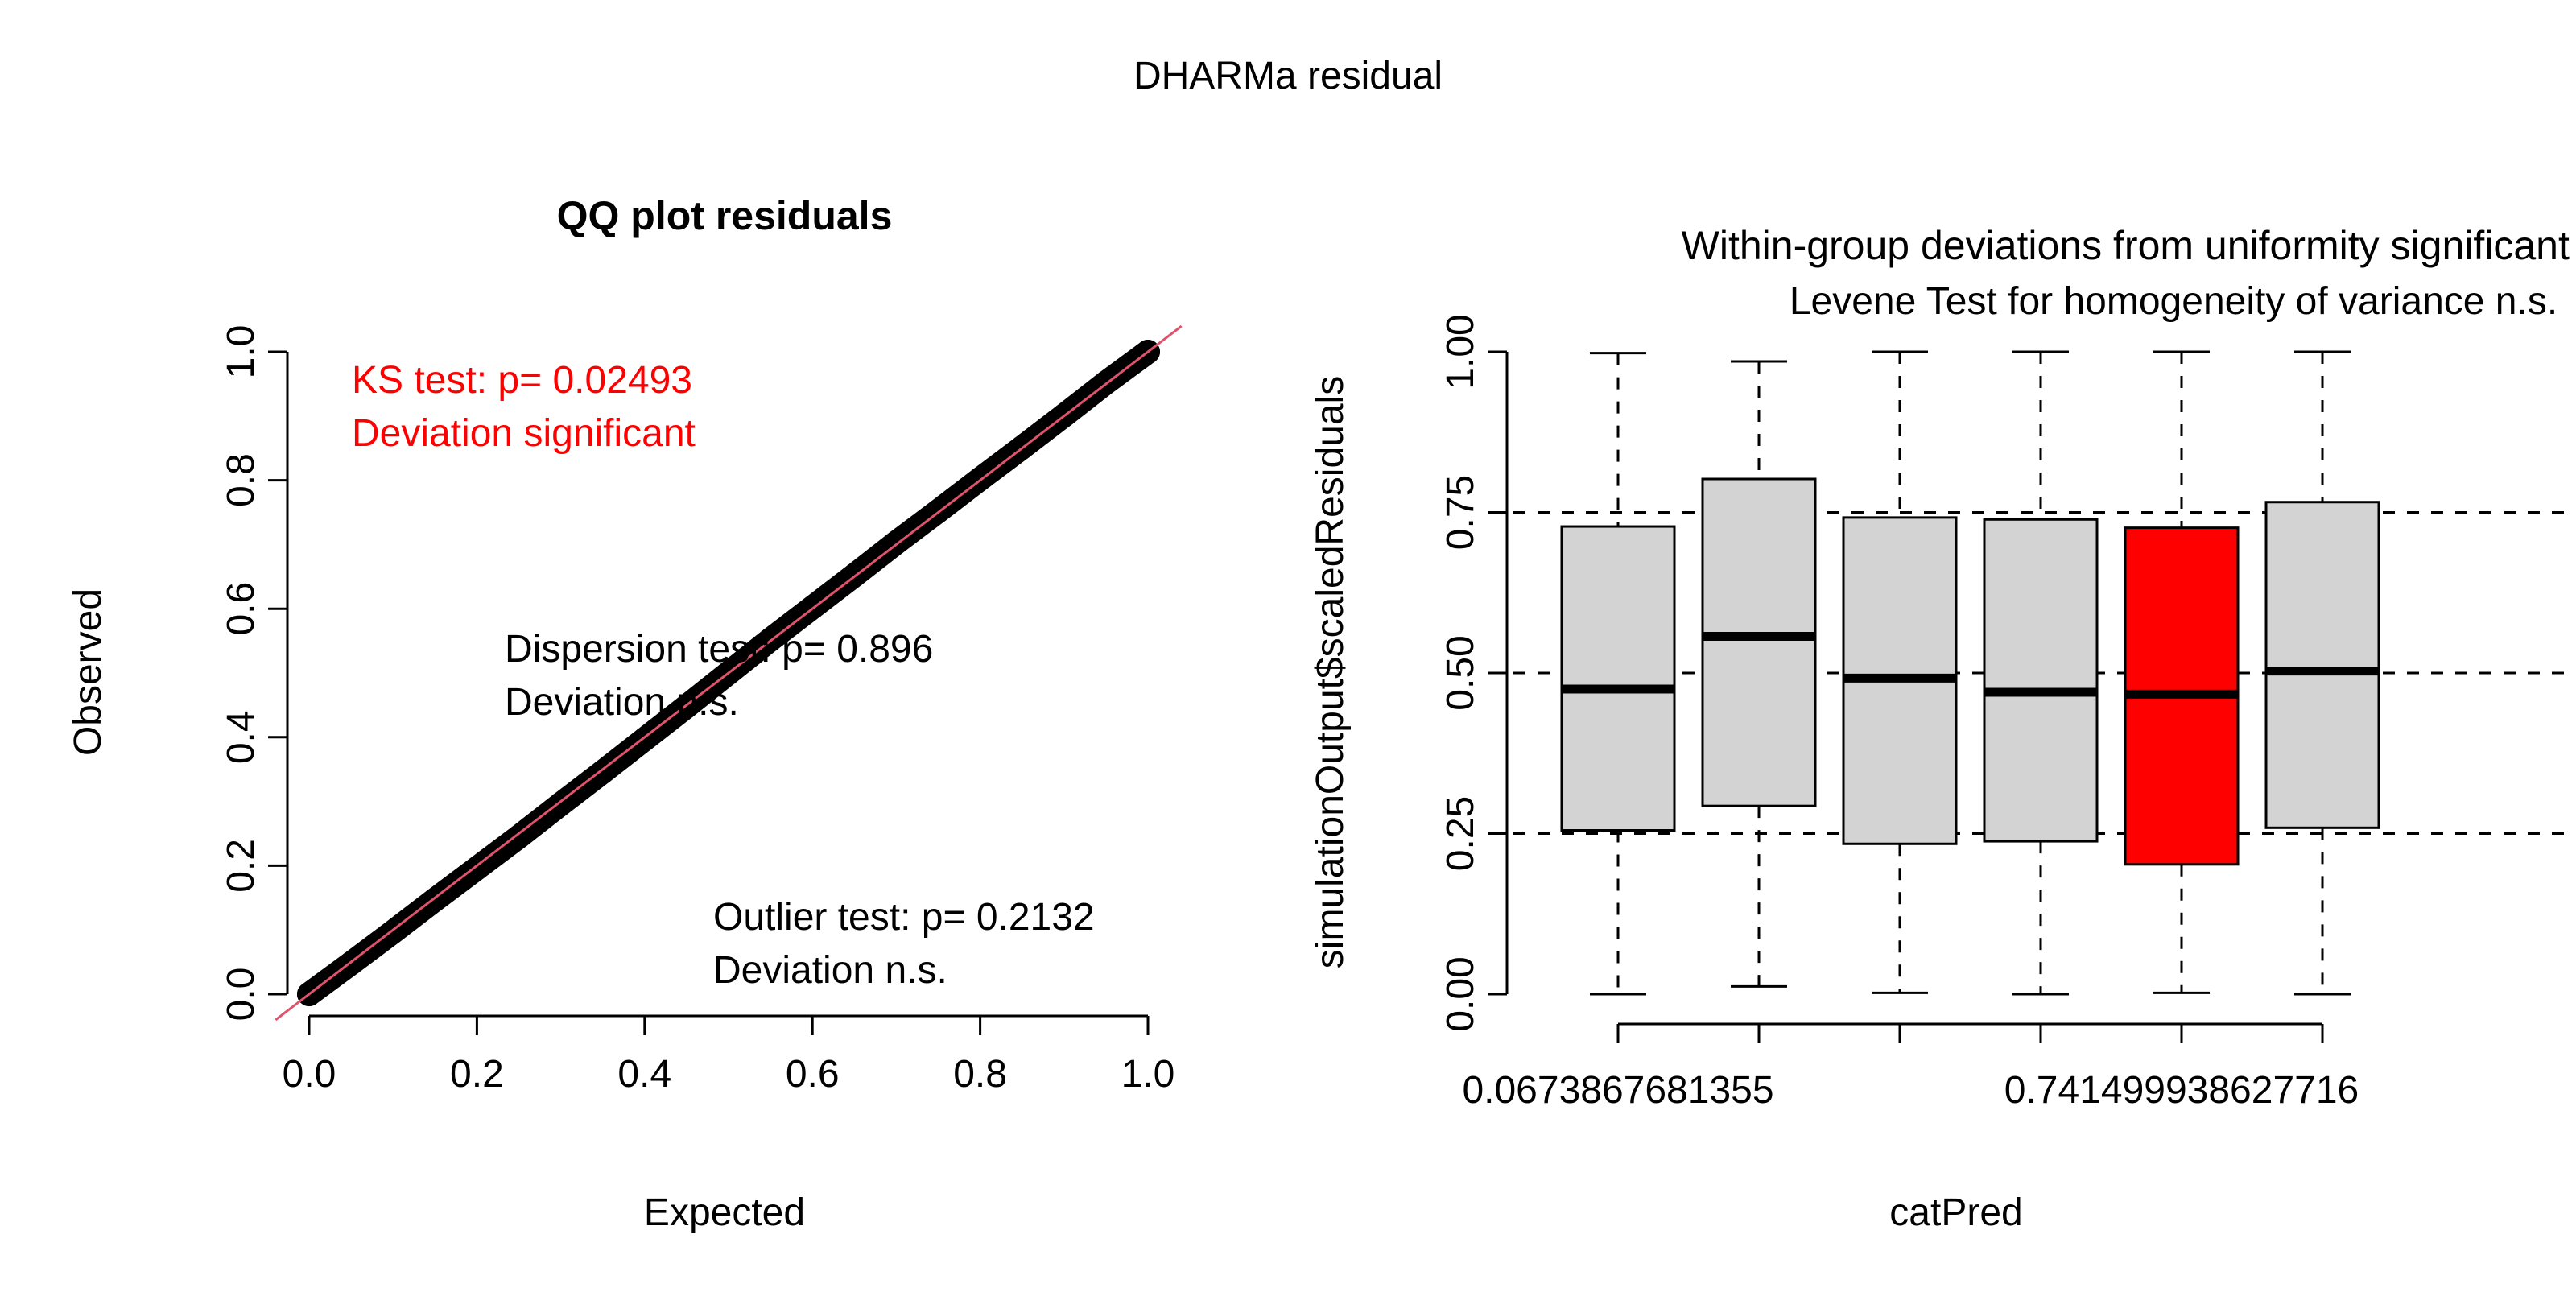 The width and height of the screenshot is (2576, 1292). What do you see at coordinates (241, 609) in the screenshot?
I see `qq-y-tick-label: 0.6` at bounding box center [241, 609].